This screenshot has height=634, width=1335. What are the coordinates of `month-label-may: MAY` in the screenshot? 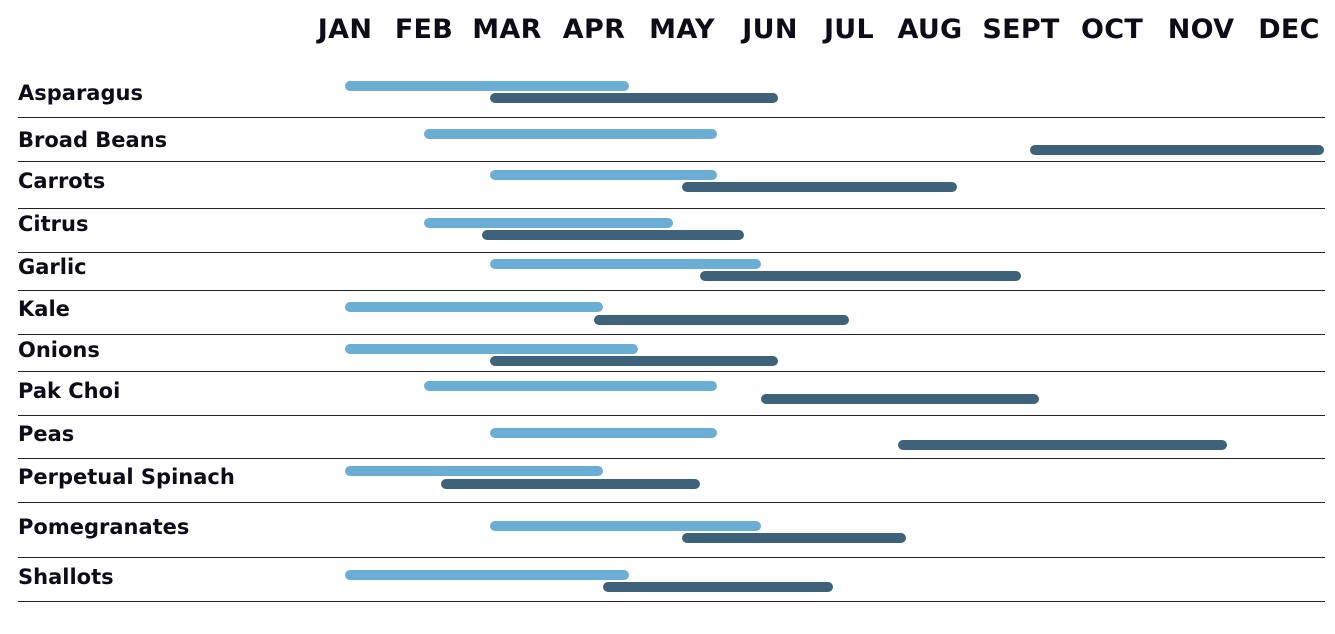 It's located at (682, 29).